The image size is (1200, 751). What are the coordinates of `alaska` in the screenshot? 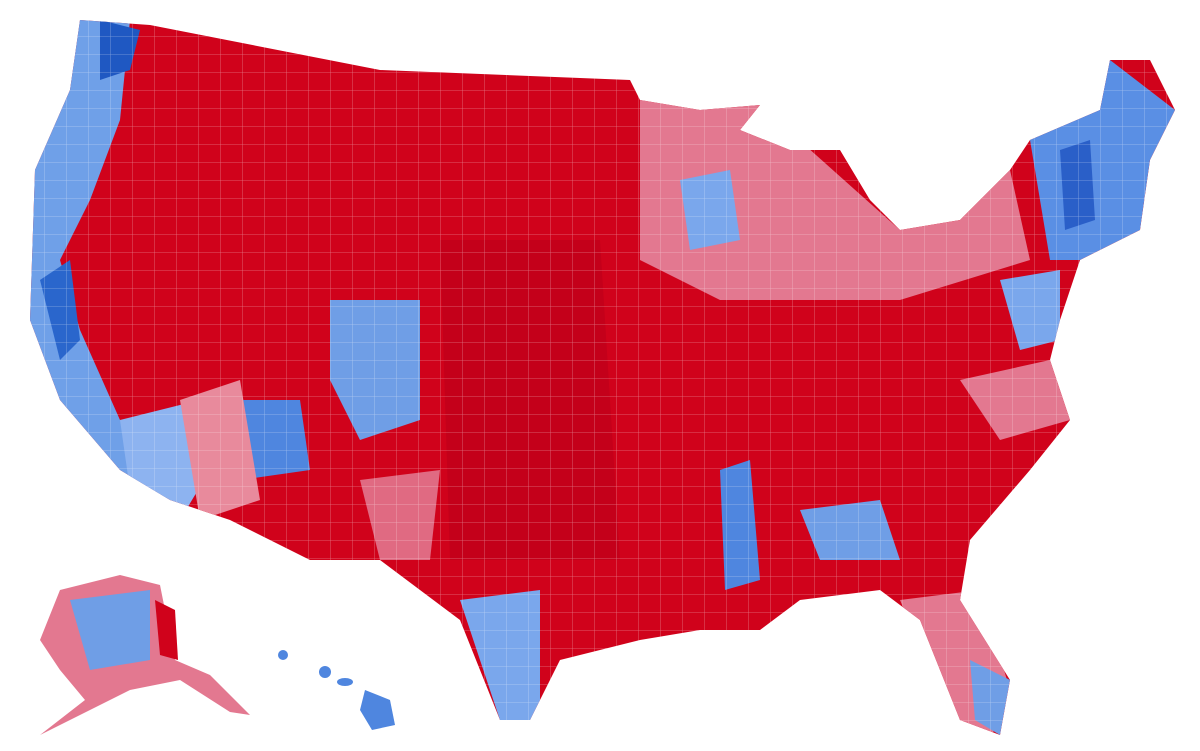 It's located at (145, 655).